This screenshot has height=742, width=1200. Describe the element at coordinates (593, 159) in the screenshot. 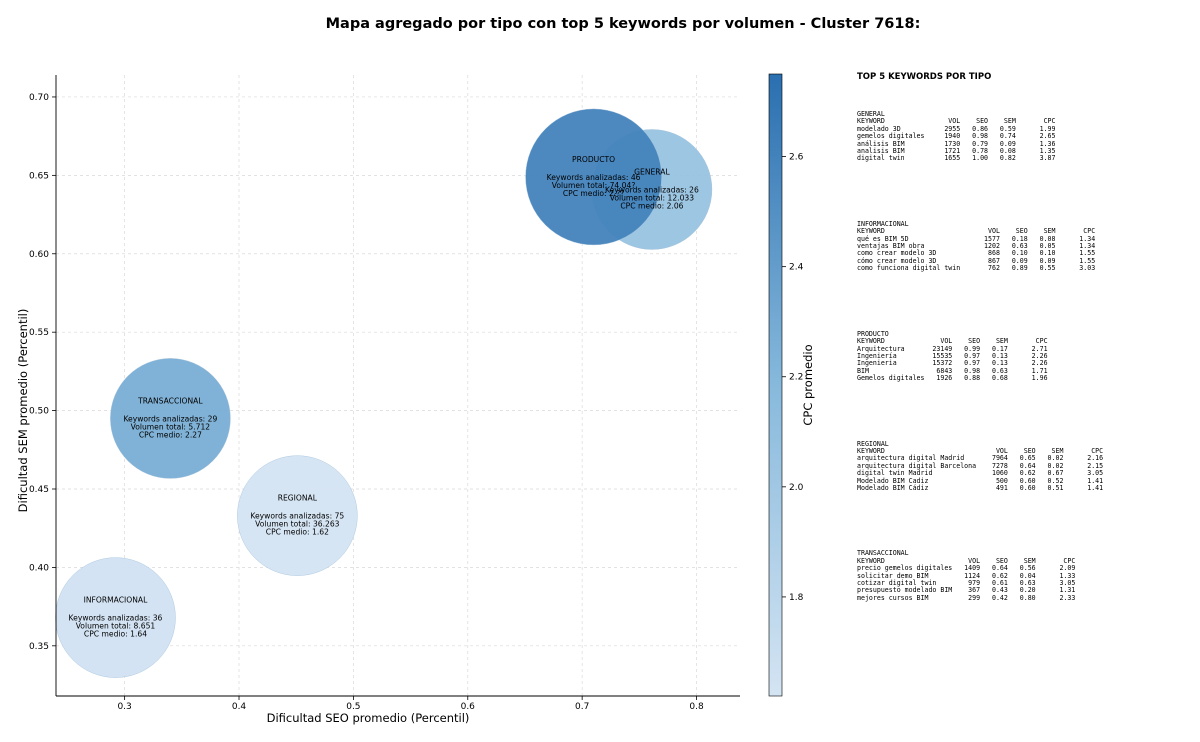

I see `bubble-name: PRODUCTO` at that location.